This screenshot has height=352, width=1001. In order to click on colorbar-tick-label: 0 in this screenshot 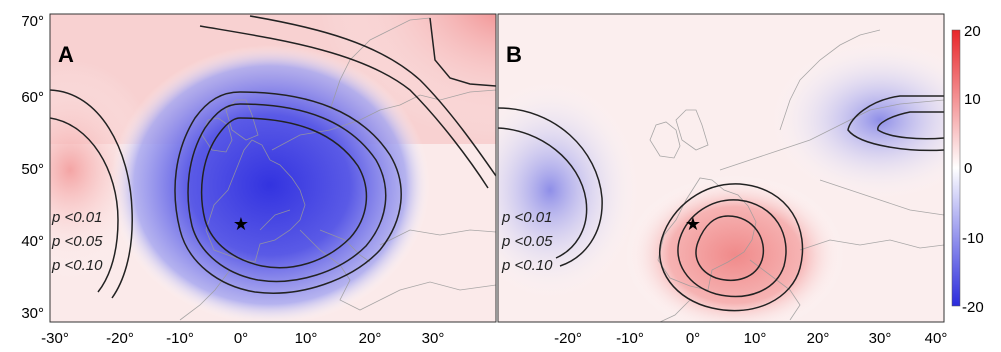, I will do `click(968, 168)`.